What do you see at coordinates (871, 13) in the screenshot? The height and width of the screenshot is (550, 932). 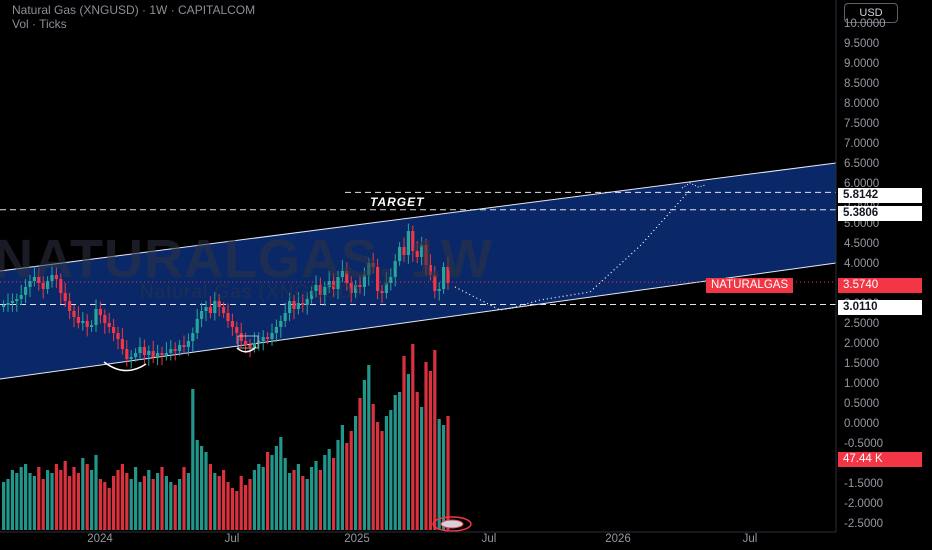 I see `currency-button: USD` at bounding box center [871, 13].